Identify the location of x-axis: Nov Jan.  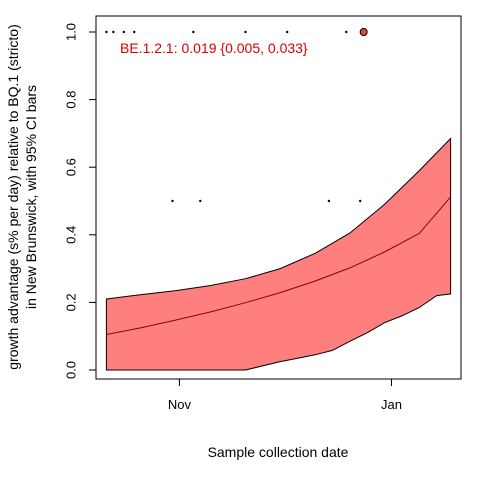
(285, 395).